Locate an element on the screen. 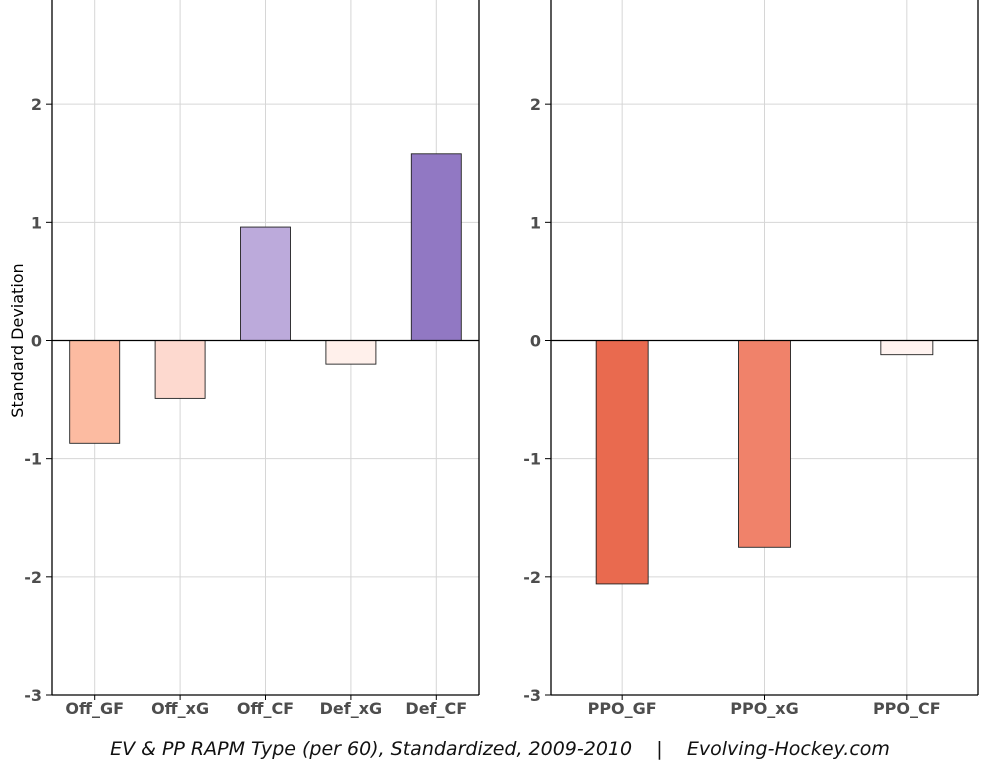 The height and width of the screenshot is (771, 1000). bar-ppo-cf is located at coordinates (907, 348).